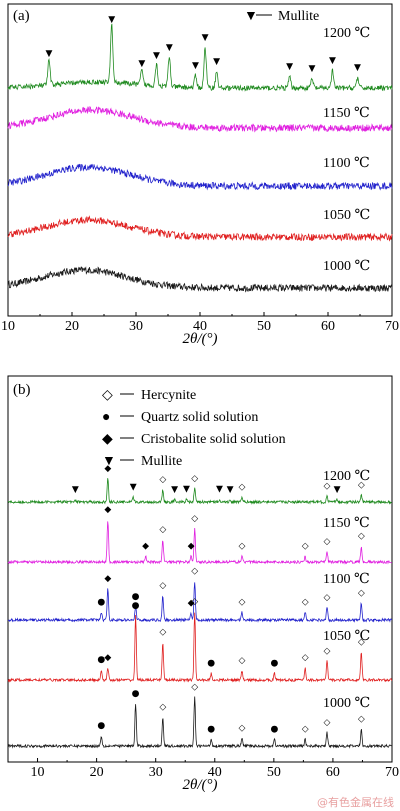 The height and width of the screenshot is (811, 400). I want to click on peak-marker-a-4-11: ▼, so click(357, 68).